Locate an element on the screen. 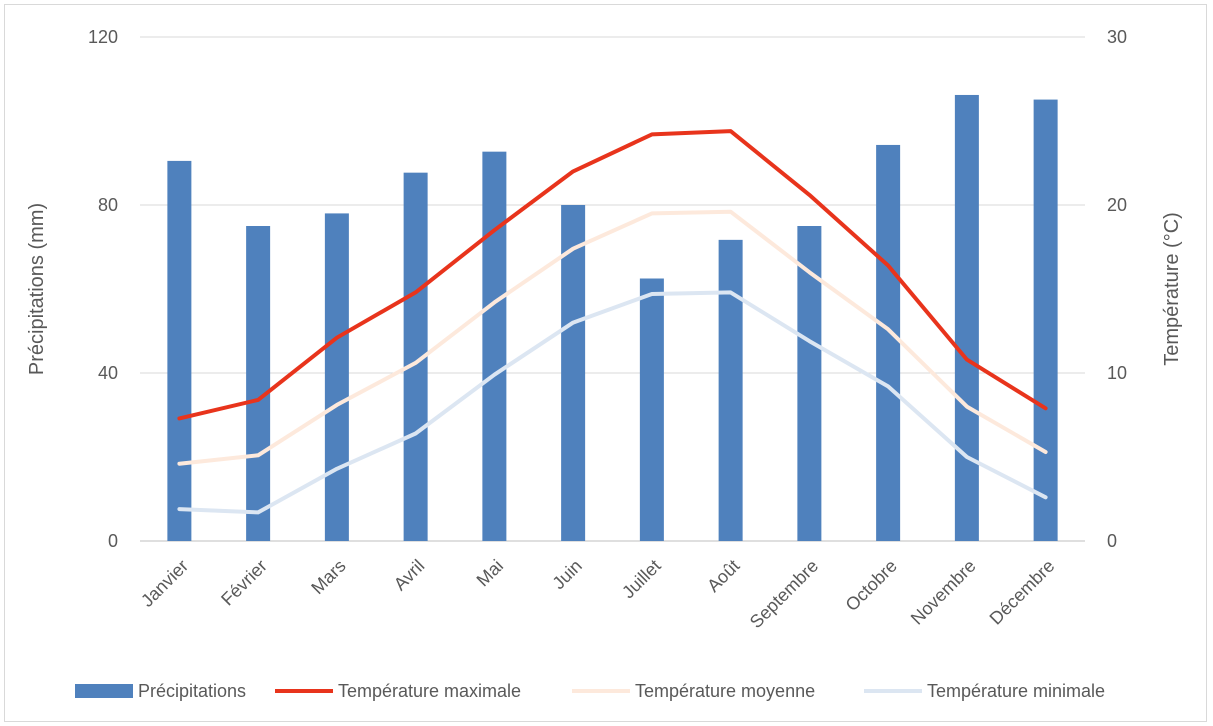 The image size is (1213, 726). legend-label: Précipitations is located at coordinates (192, 691).